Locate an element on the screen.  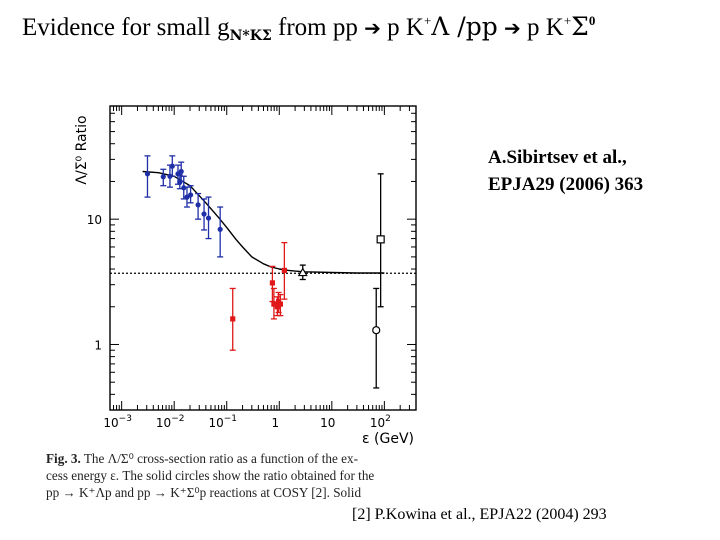
open-square-marker is located at coordinates (380, 239).